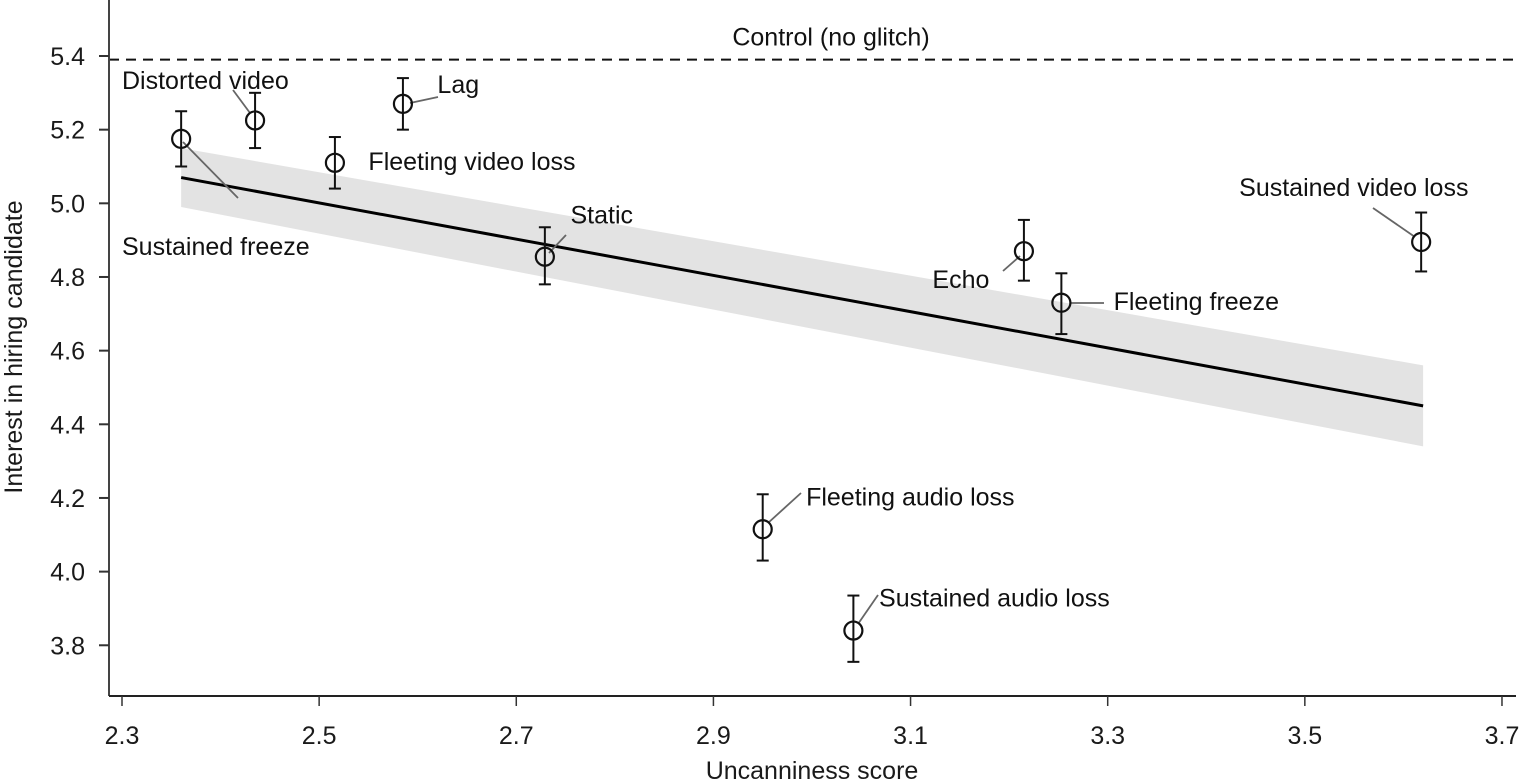 The image size is (1521, 781). Describe the element at coordinates (830, 38) in the screenshot. I see `control-label: Control (no glitch)` at that location.